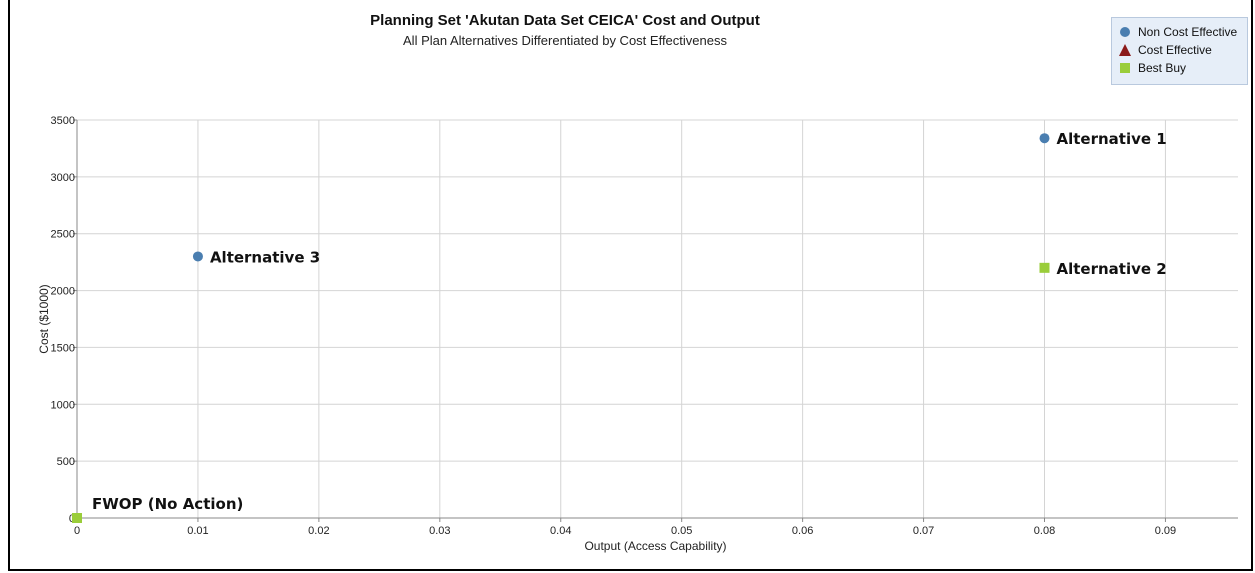 The height and width of the screenshot is (573, 1255). Describe the element at coordinates (439, 531) in the screenshot. I see `x-tick-label: 0.03` at that location.